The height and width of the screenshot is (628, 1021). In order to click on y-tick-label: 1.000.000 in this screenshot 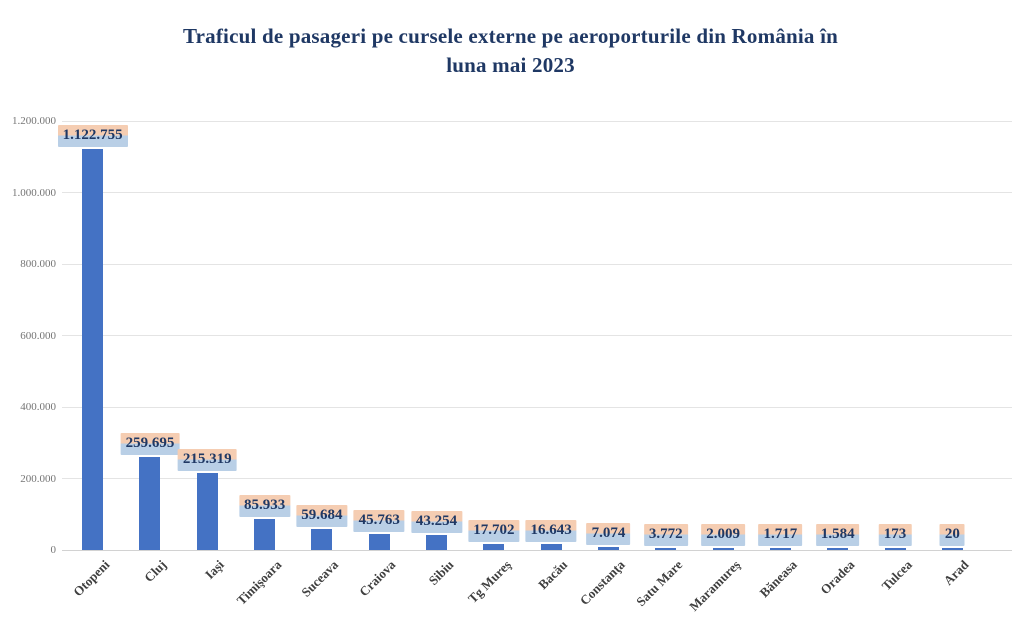, I will do `click(34, 192)`.